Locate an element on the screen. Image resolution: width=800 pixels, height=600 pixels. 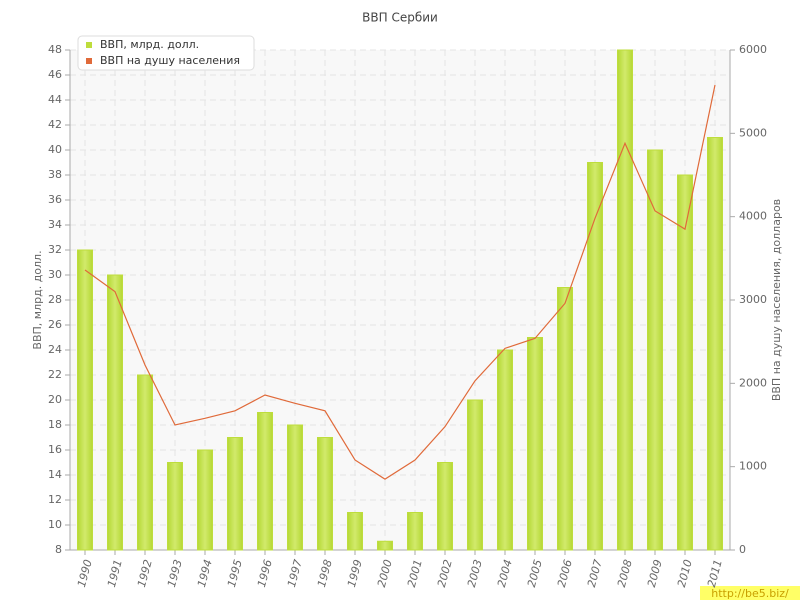
x-tick-label: 1999 is located at coordinates (355, 573).